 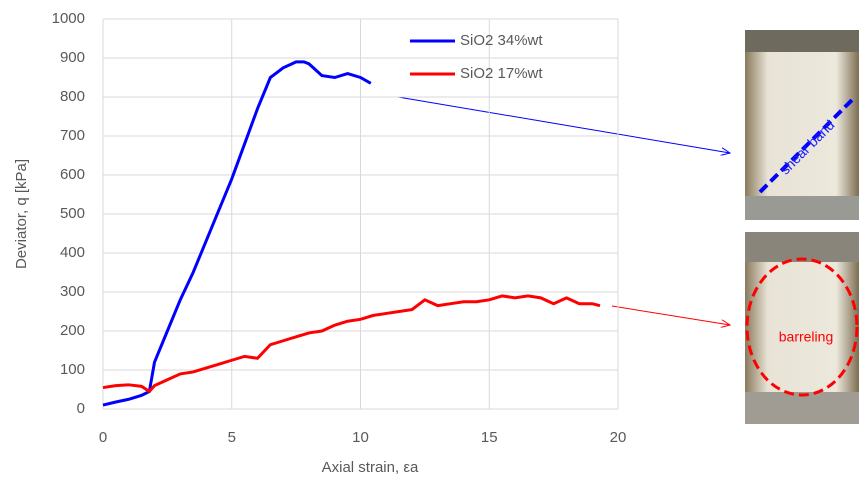 I want to click on x-tick-label: 20, so click(x=618, y=437).